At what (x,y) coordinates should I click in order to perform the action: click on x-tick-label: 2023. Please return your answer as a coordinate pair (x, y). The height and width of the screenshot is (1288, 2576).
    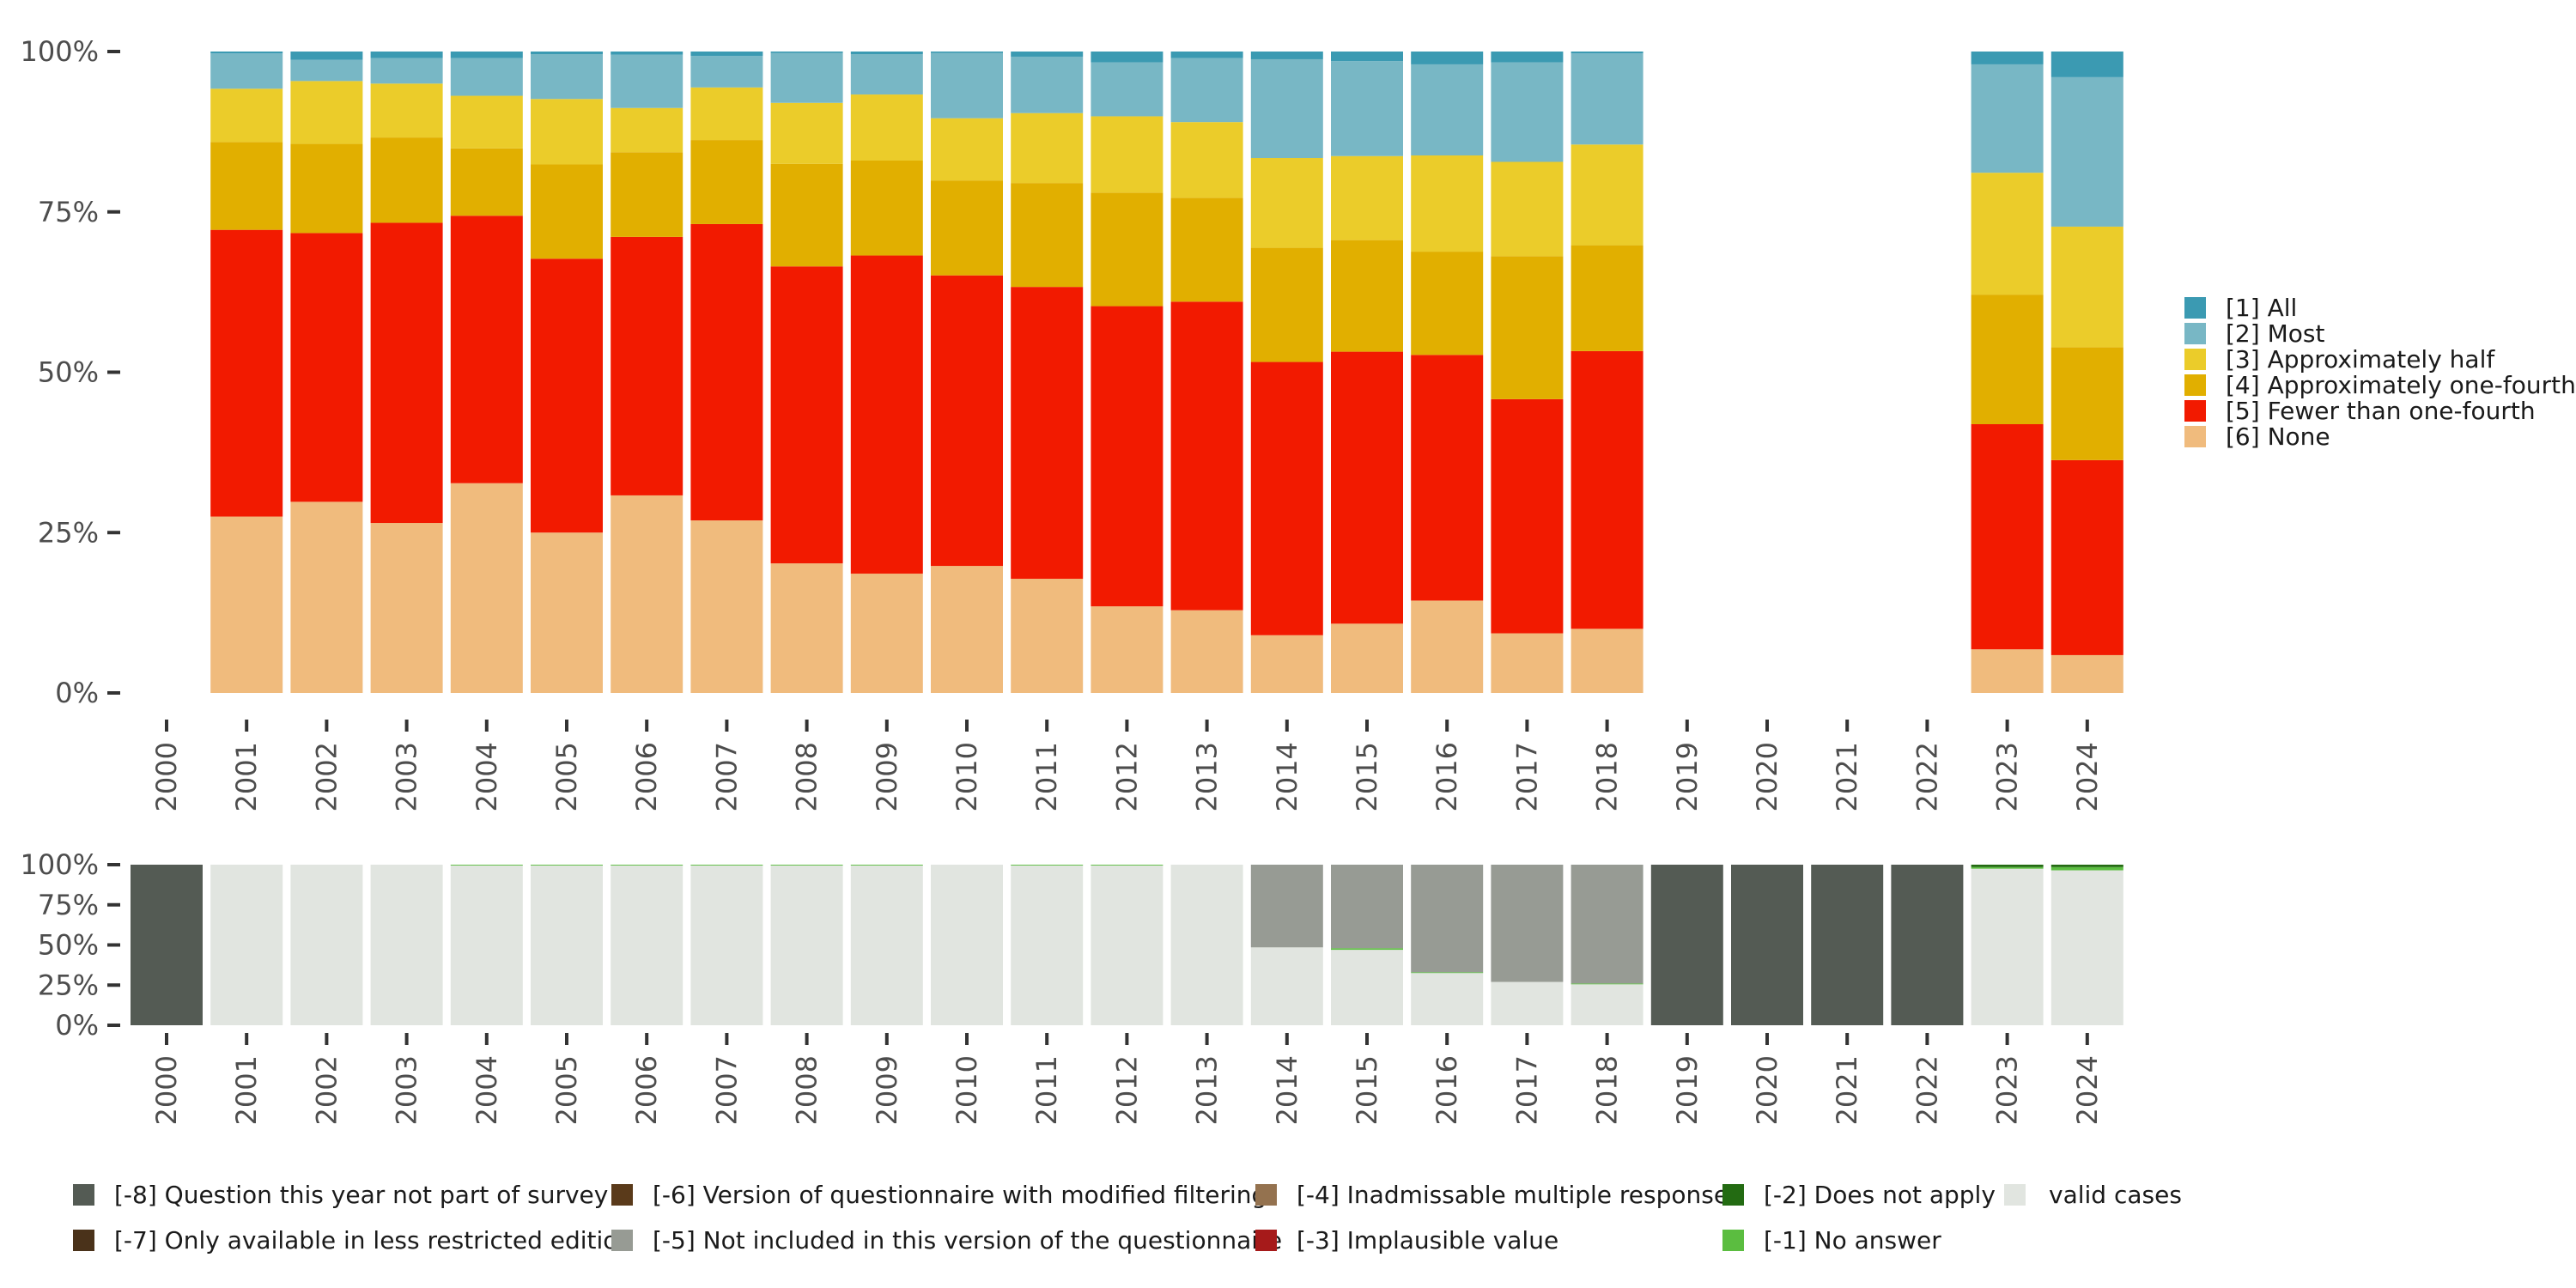
    Looking at the image, I should click on (2007, 1090).